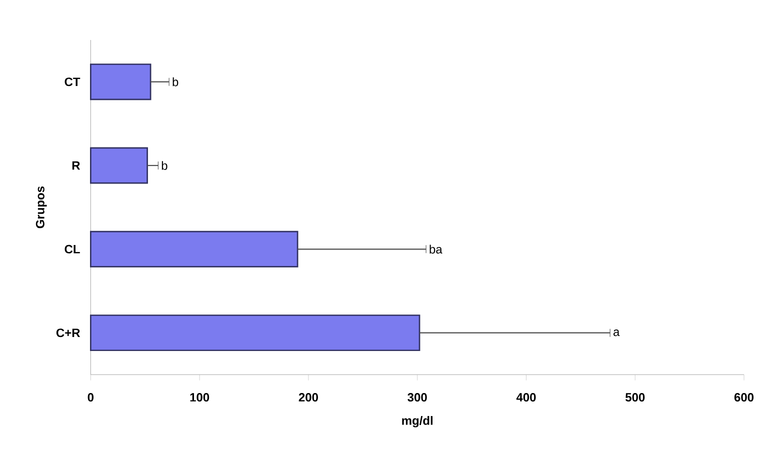 Image resolution: width=760 pixels, height=459 pixels. I want to click on x-tick-label: 300, so click(417, 397).